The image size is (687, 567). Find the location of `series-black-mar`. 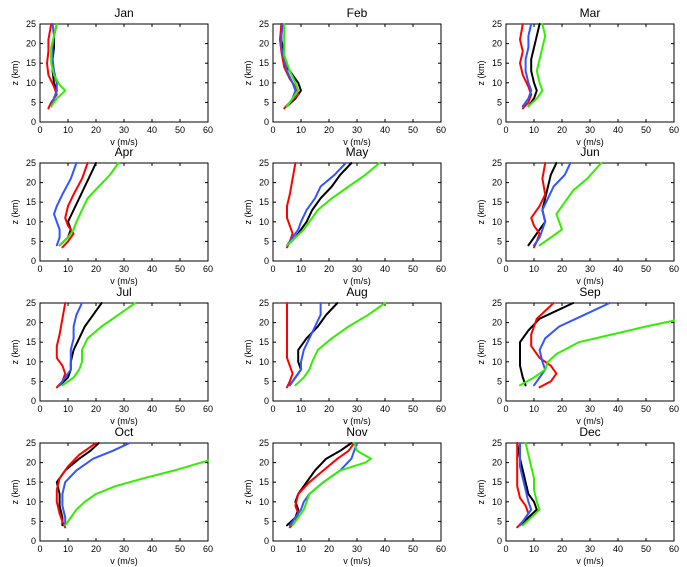

series-black-mar is located at coordinates (534, 65).